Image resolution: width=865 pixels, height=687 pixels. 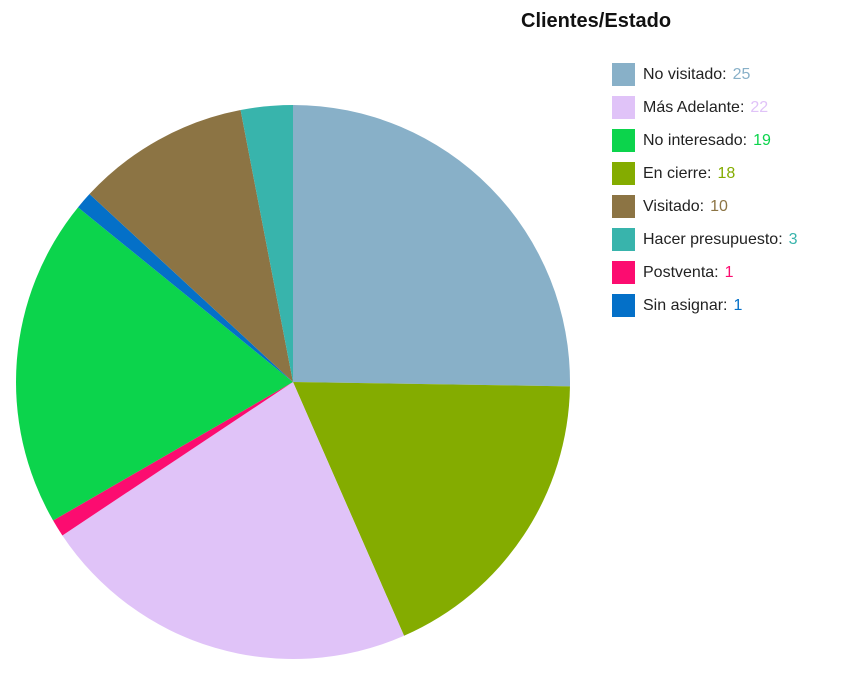 I want to click on legend-value: 10, so click(x=719, y=206).